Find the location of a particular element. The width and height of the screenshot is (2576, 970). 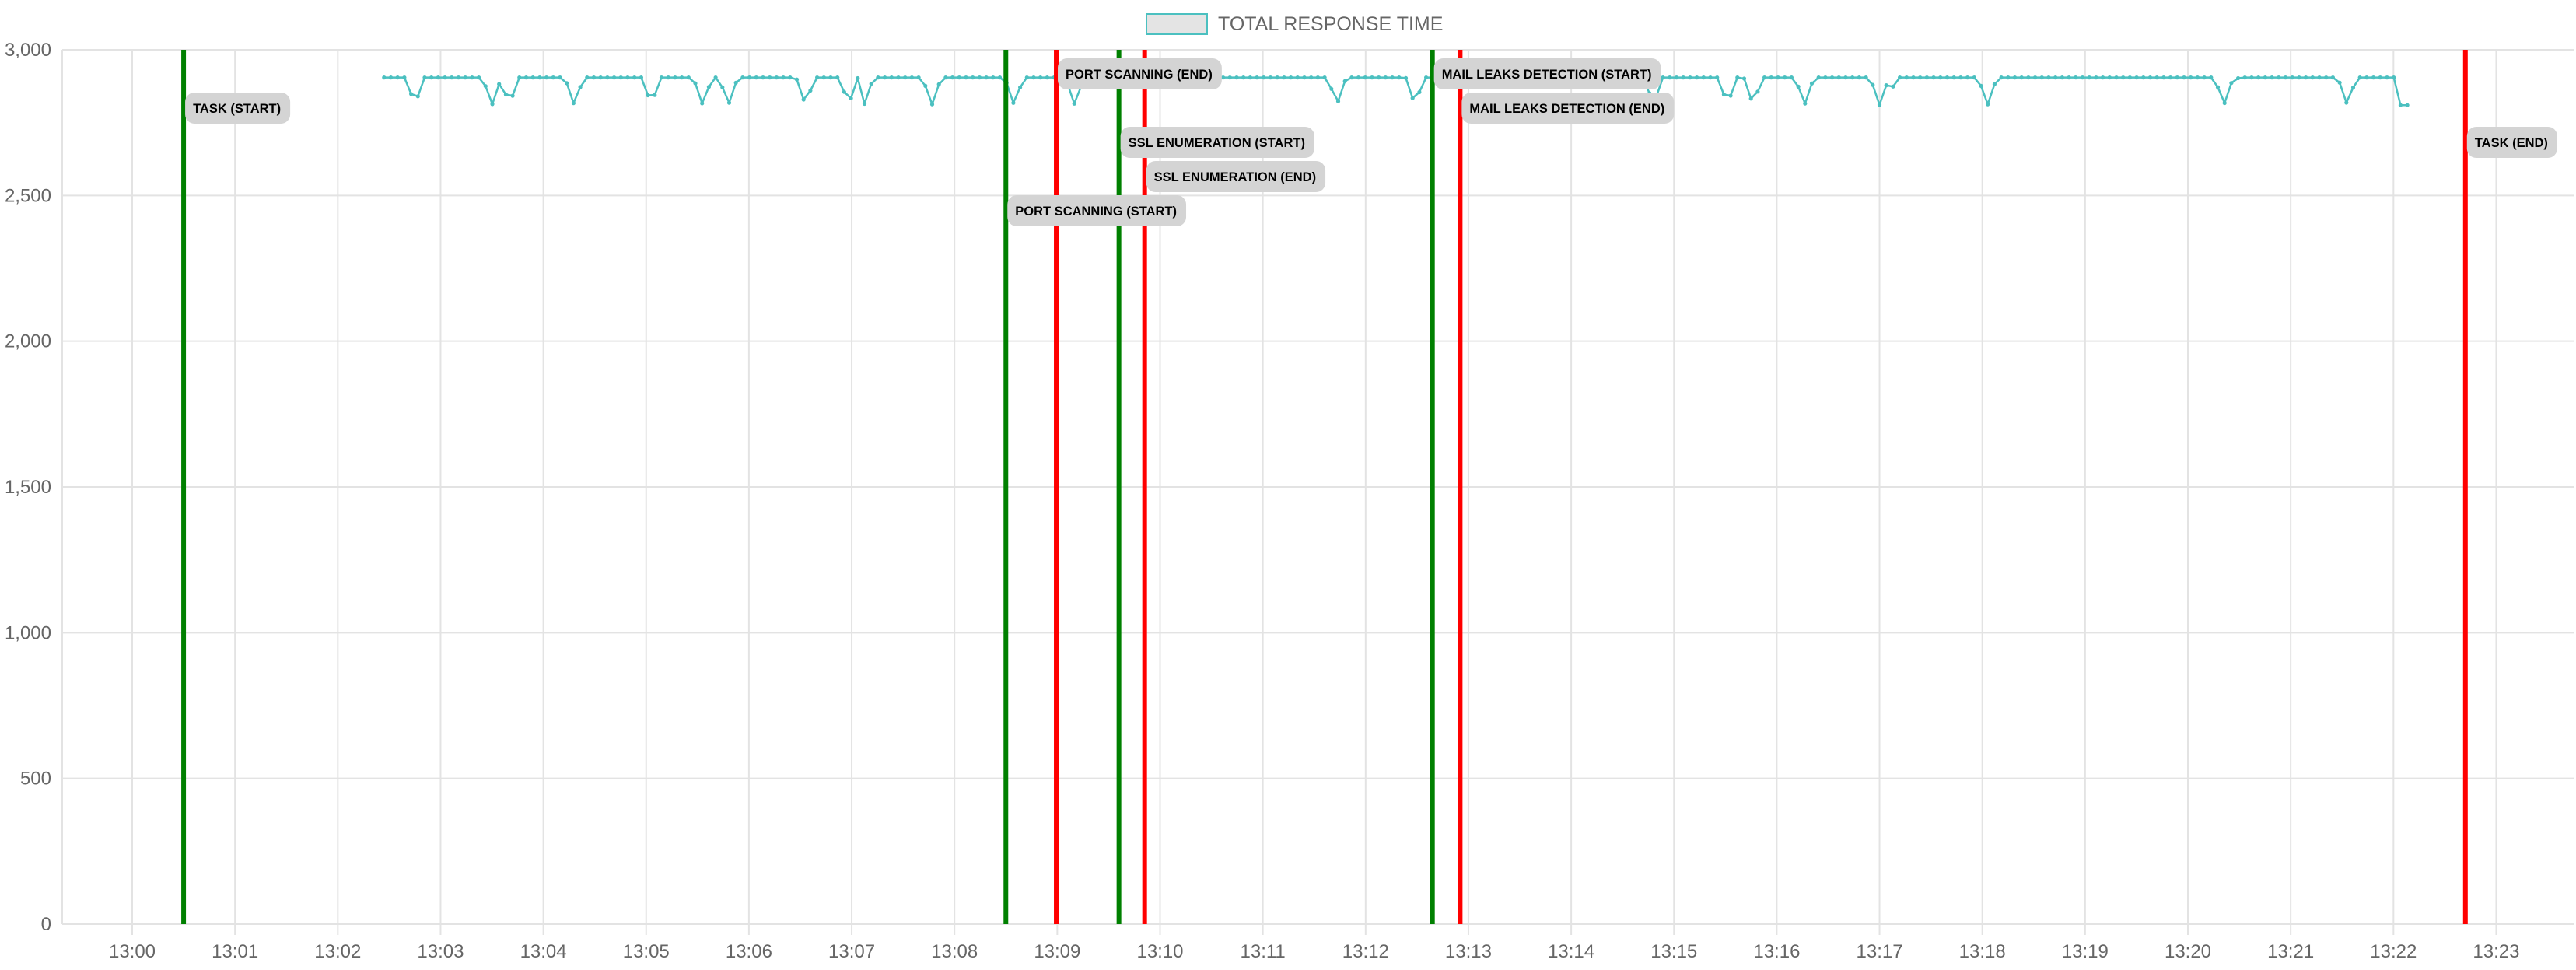

x-tick-label: 13:04 is located at coordinates (543, 952).